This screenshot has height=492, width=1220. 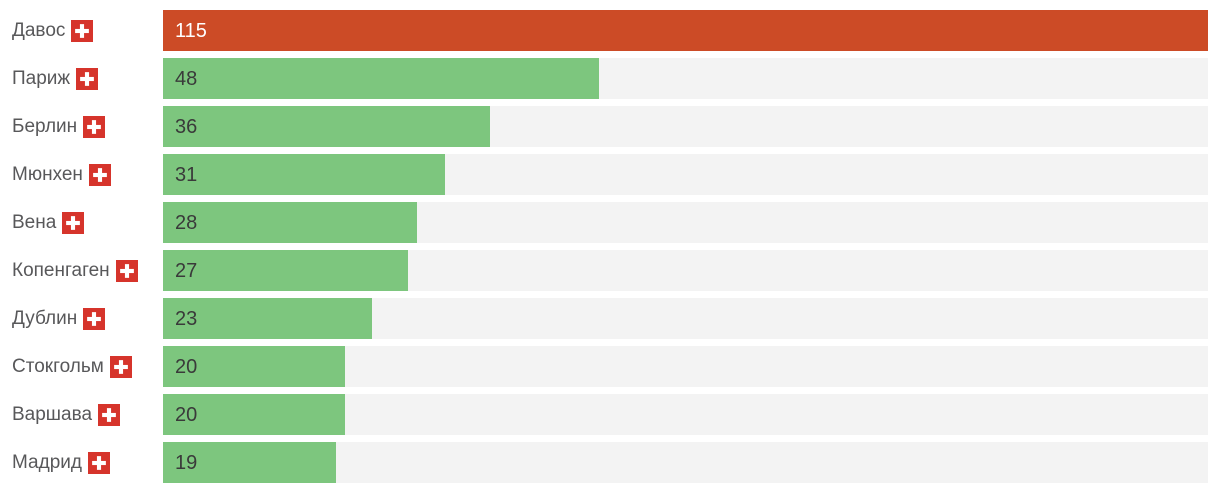 I want to click on city-label: Берлин, so click(x=45, y=126).